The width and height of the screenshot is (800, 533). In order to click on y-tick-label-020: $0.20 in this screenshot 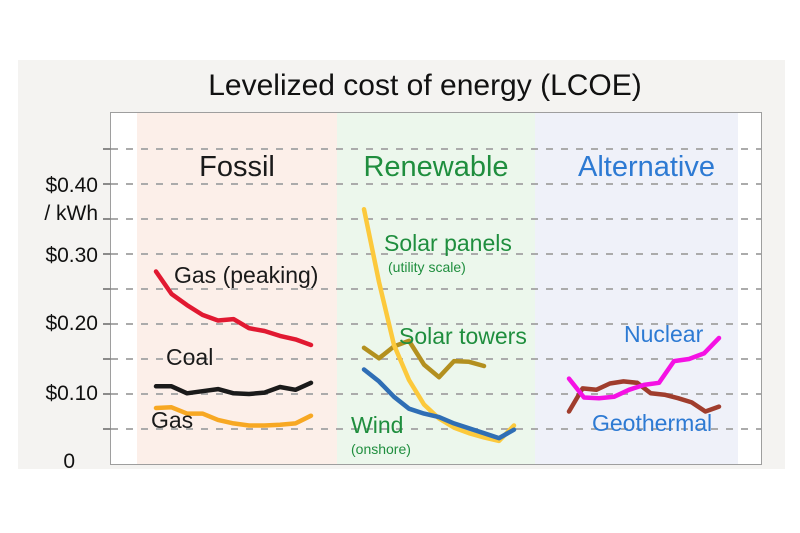, I will do `click(71, 323)`.